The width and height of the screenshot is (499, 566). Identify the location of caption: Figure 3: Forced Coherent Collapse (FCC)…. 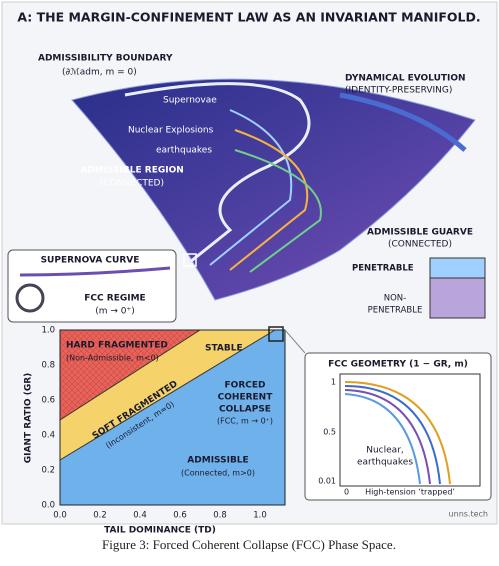
(249, 544).